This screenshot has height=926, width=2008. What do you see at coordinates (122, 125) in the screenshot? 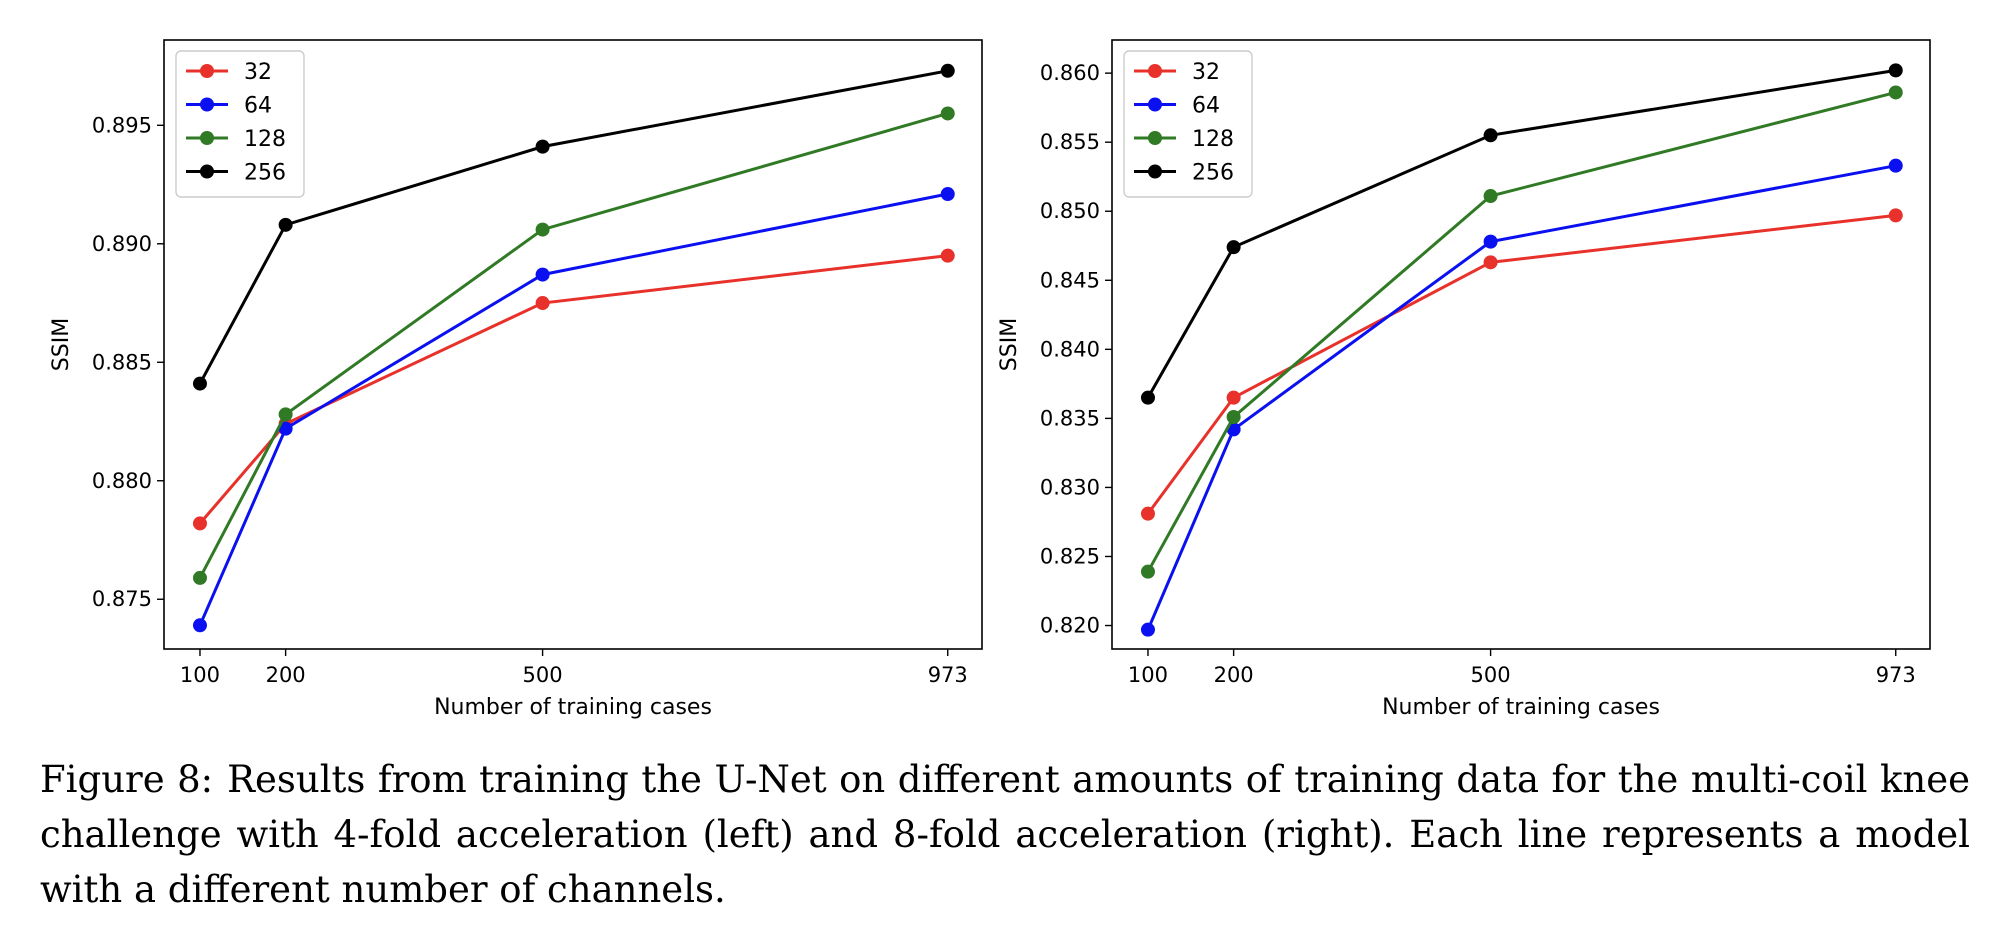
I see `y-tick-label: 0.895` at bounding box center [122, 125].